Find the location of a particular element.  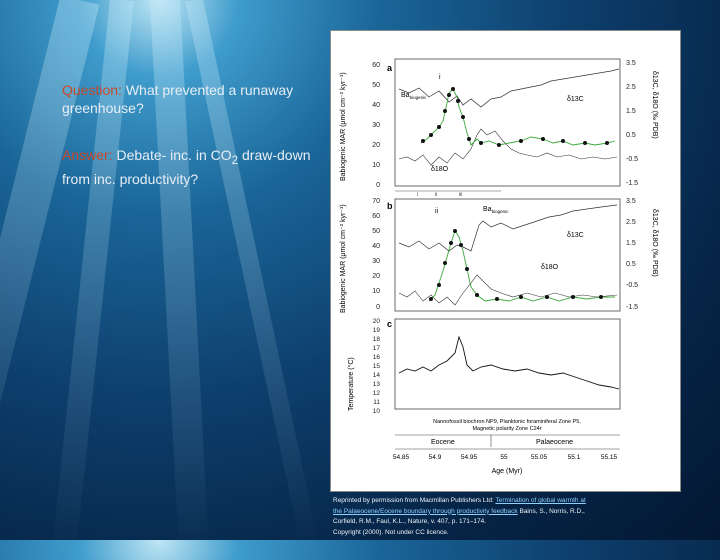

age-tick: 55.15 is located at coordinates (609, 457).